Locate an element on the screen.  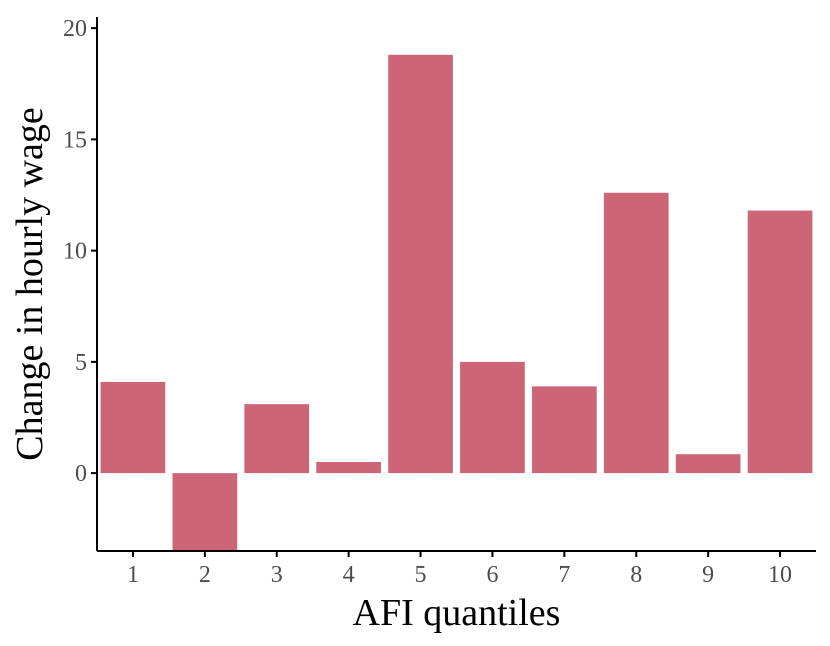
x-tick-label: 8 is located at coordinates (636, 575).